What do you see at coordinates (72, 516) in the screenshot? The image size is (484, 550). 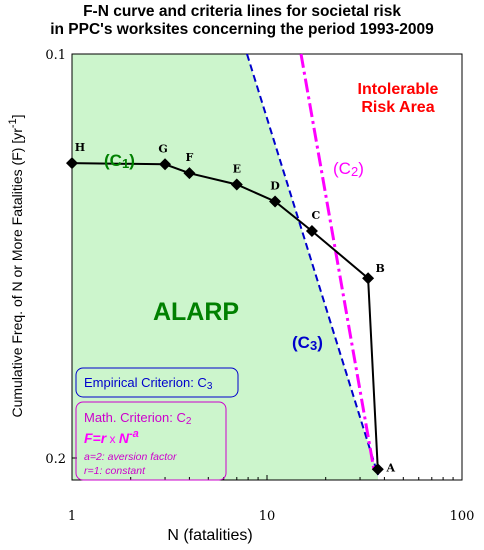 I see `x-tick-label: 1` at bounding box center [72, 516].